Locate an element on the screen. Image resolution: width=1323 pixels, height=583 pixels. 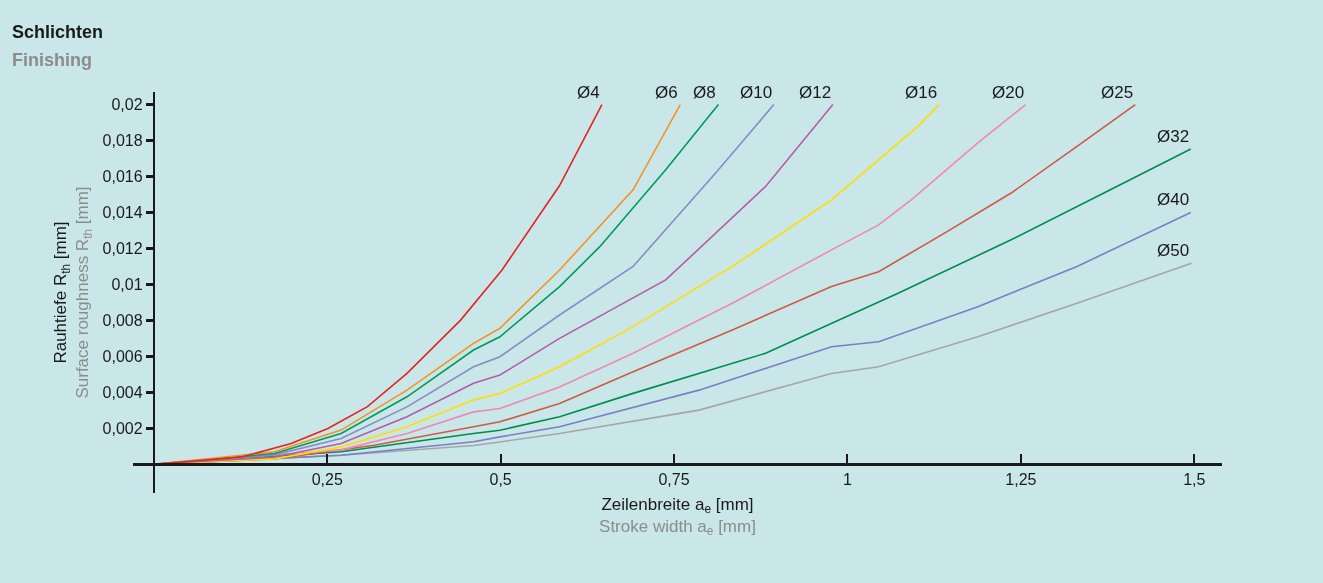
y-tick-label: 0,006 is located at coordinates (122, 356).